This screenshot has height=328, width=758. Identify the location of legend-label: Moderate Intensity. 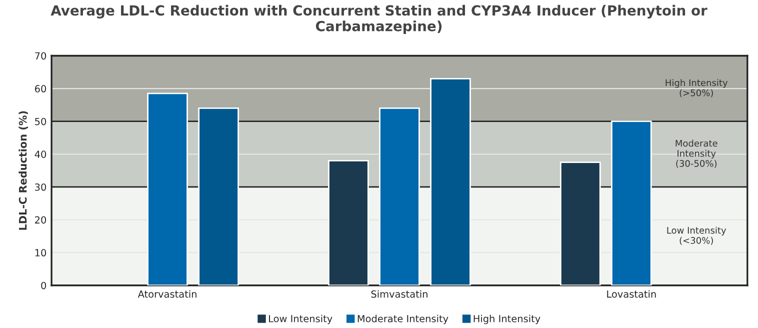
(403, 319).